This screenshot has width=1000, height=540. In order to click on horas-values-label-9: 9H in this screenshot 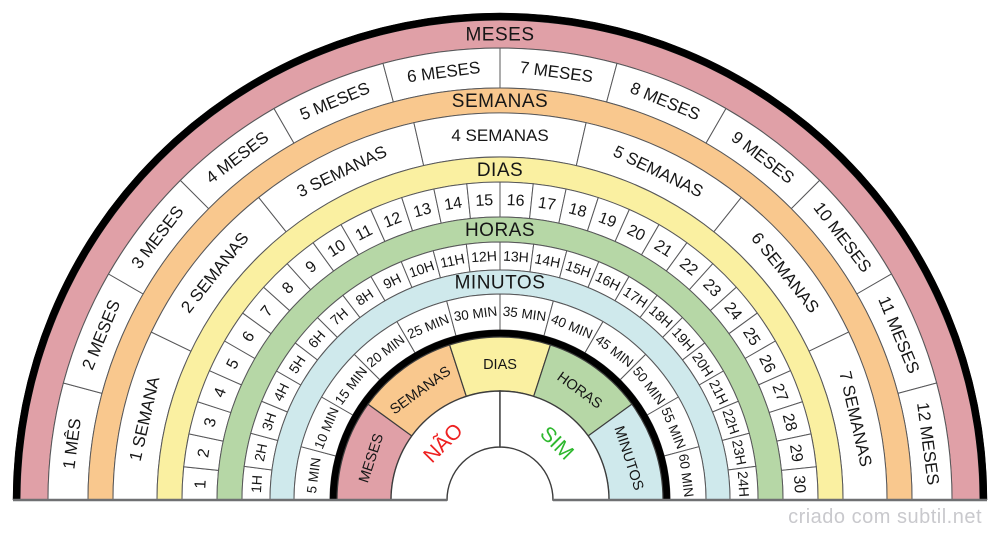, I will do `click(391, 281)`.